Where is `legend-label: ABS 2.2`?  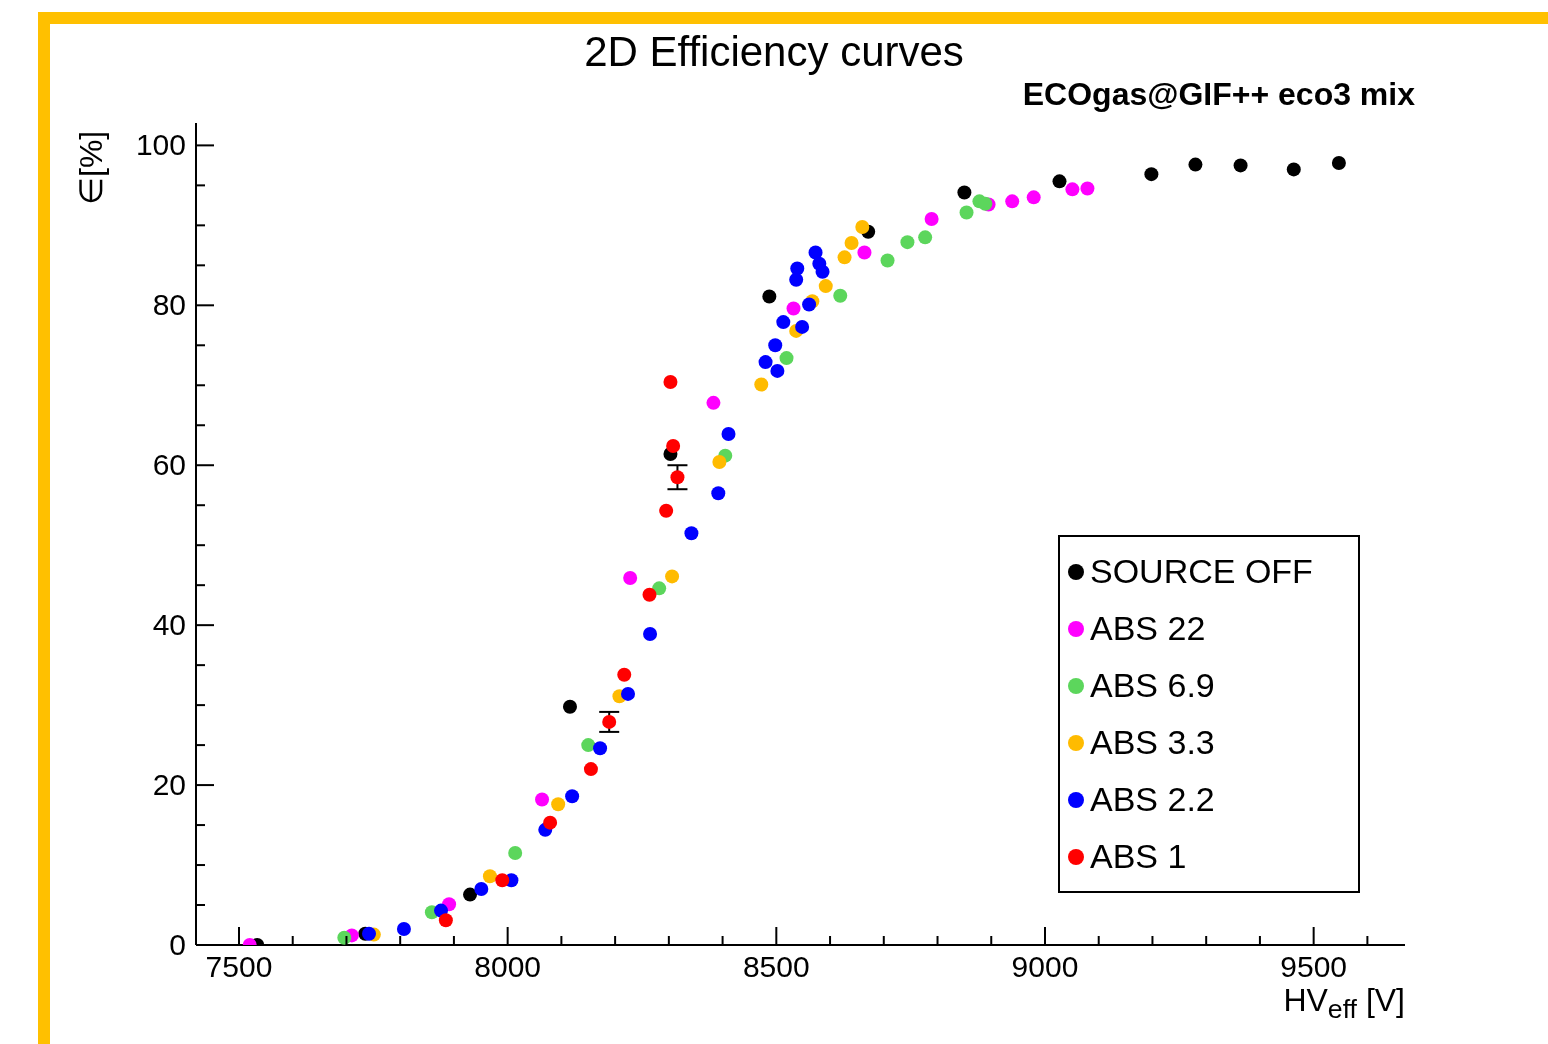
legend-label: ABS 2.2 is located at coordinates (1152, 799).